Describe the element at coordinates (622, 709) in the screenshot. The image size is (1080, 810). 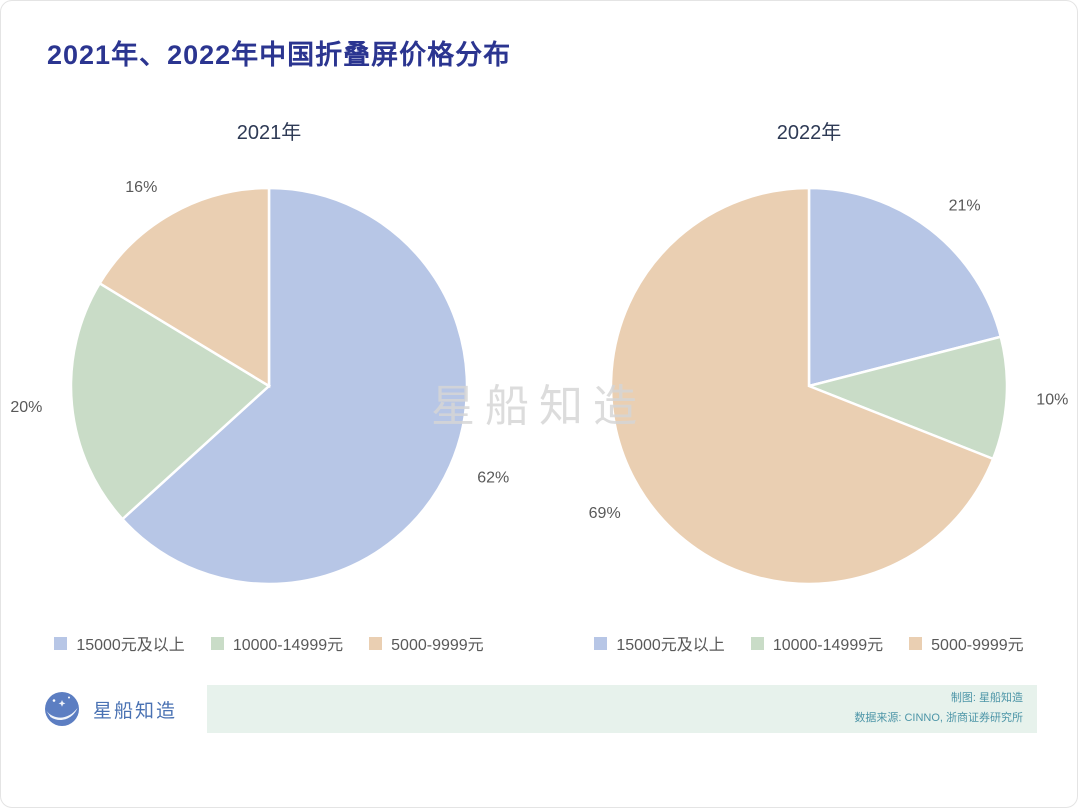
I see `credit-bar: 制图: 星船知造 数据来源: CINNO, 浙商证券研究所` at that location.